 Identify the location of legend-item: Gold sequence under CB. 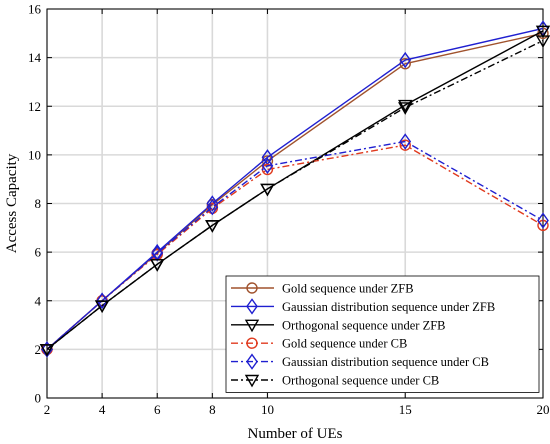
(319, 344).